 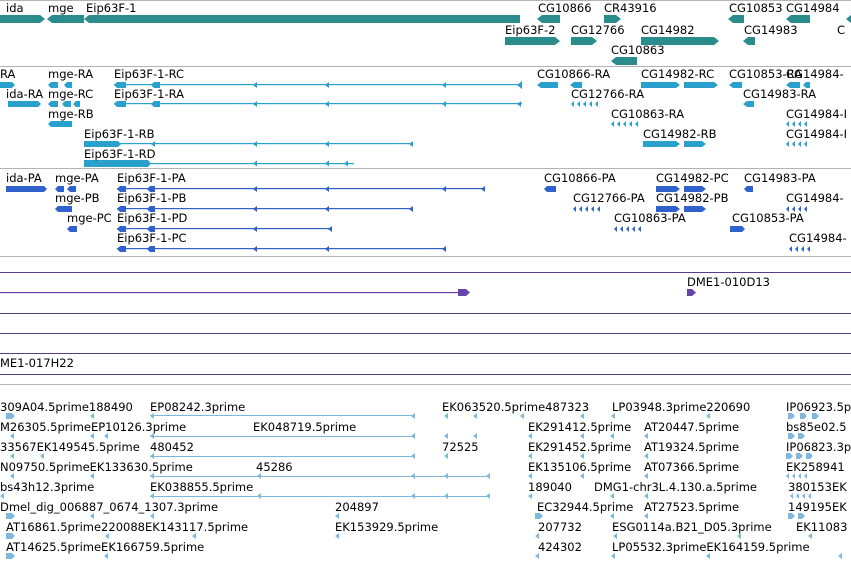 What do you see at coordinates (768, 218) in the screenshot?
I see `protein-label: CG10853-PA` at bounding box center [768, 218].